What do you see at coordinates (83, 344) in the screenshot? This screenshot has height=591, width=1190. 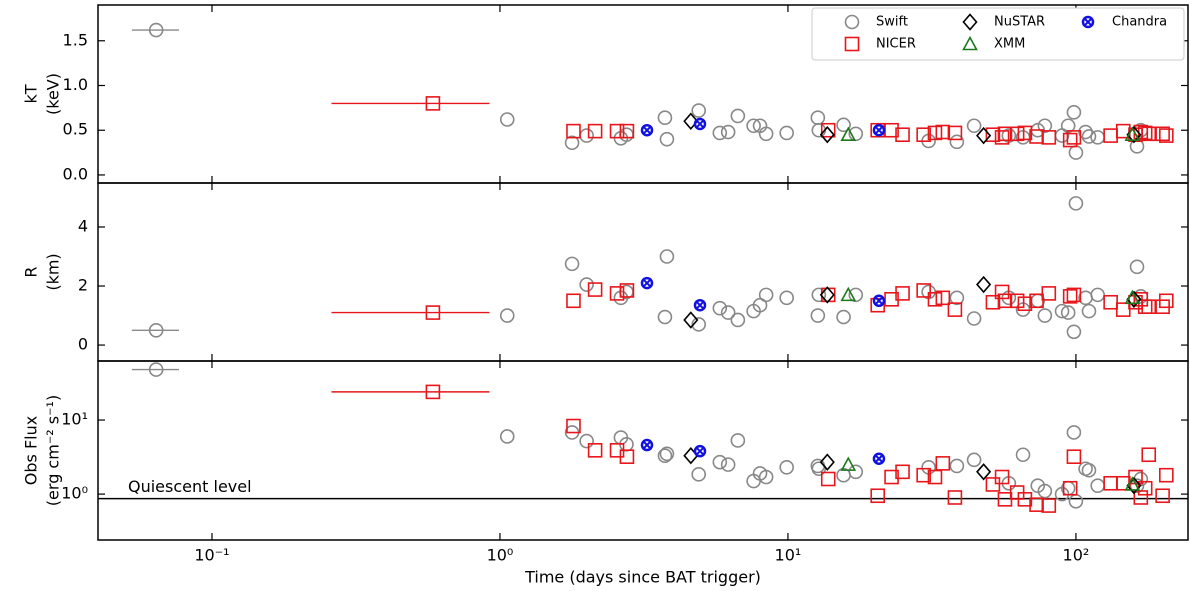 I see `y-tick-label: 0` at bounding box center [83, 344].